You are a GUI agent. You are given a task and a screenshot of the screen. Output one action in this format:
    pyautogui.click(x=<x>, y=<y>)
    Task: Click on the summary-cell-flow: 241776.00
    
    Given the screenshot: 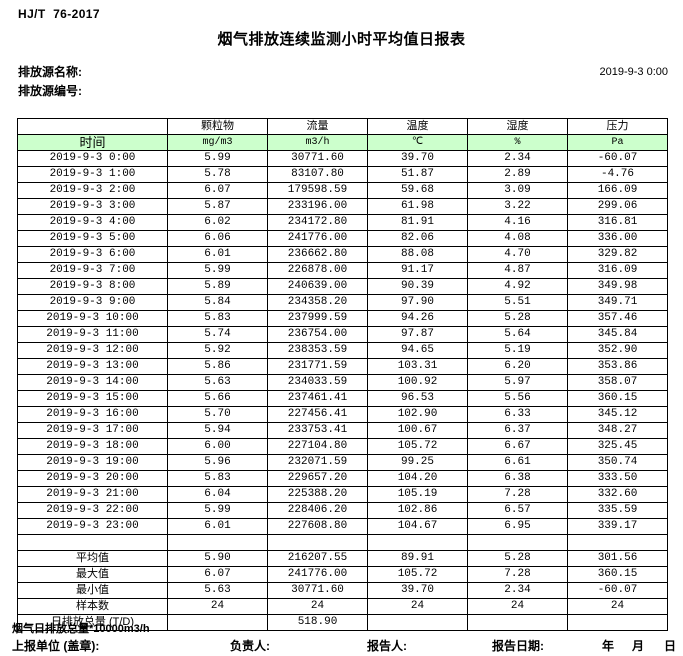 What is the action you would take?
    pyautogui.click(x=317, y=574)
    